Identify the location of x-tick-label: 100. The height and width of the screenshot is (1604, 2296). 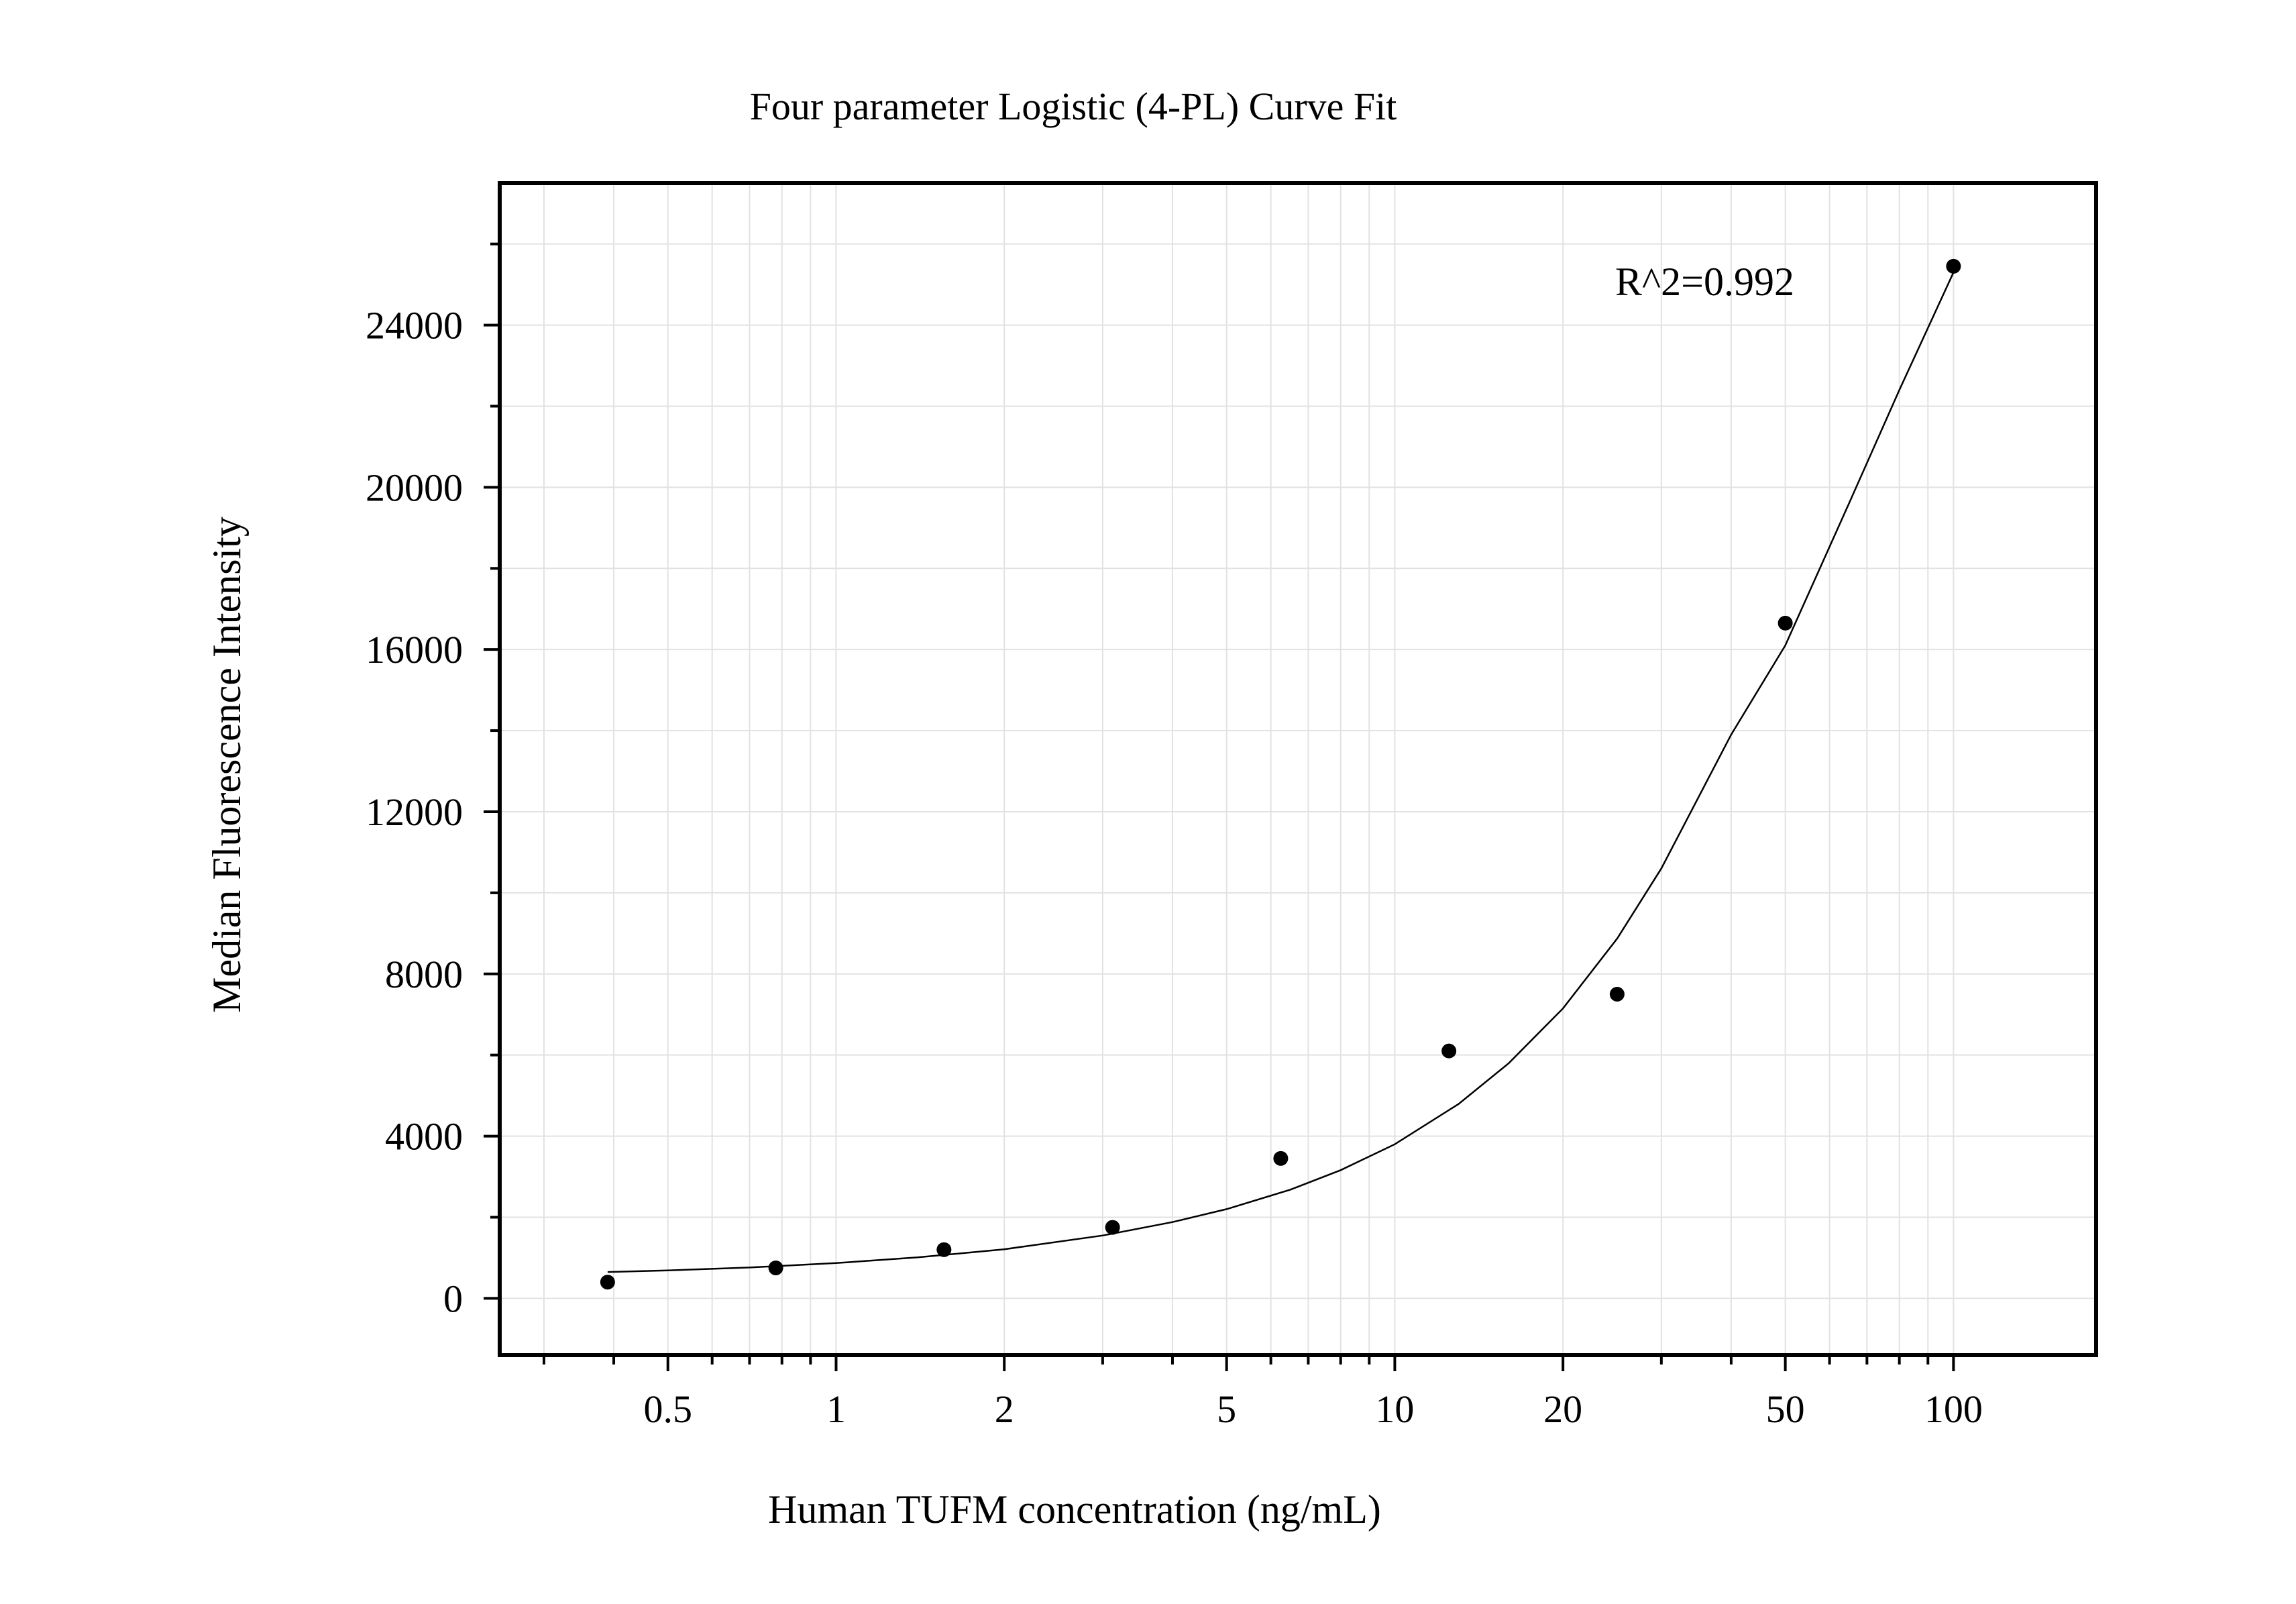
(1954, 1409).